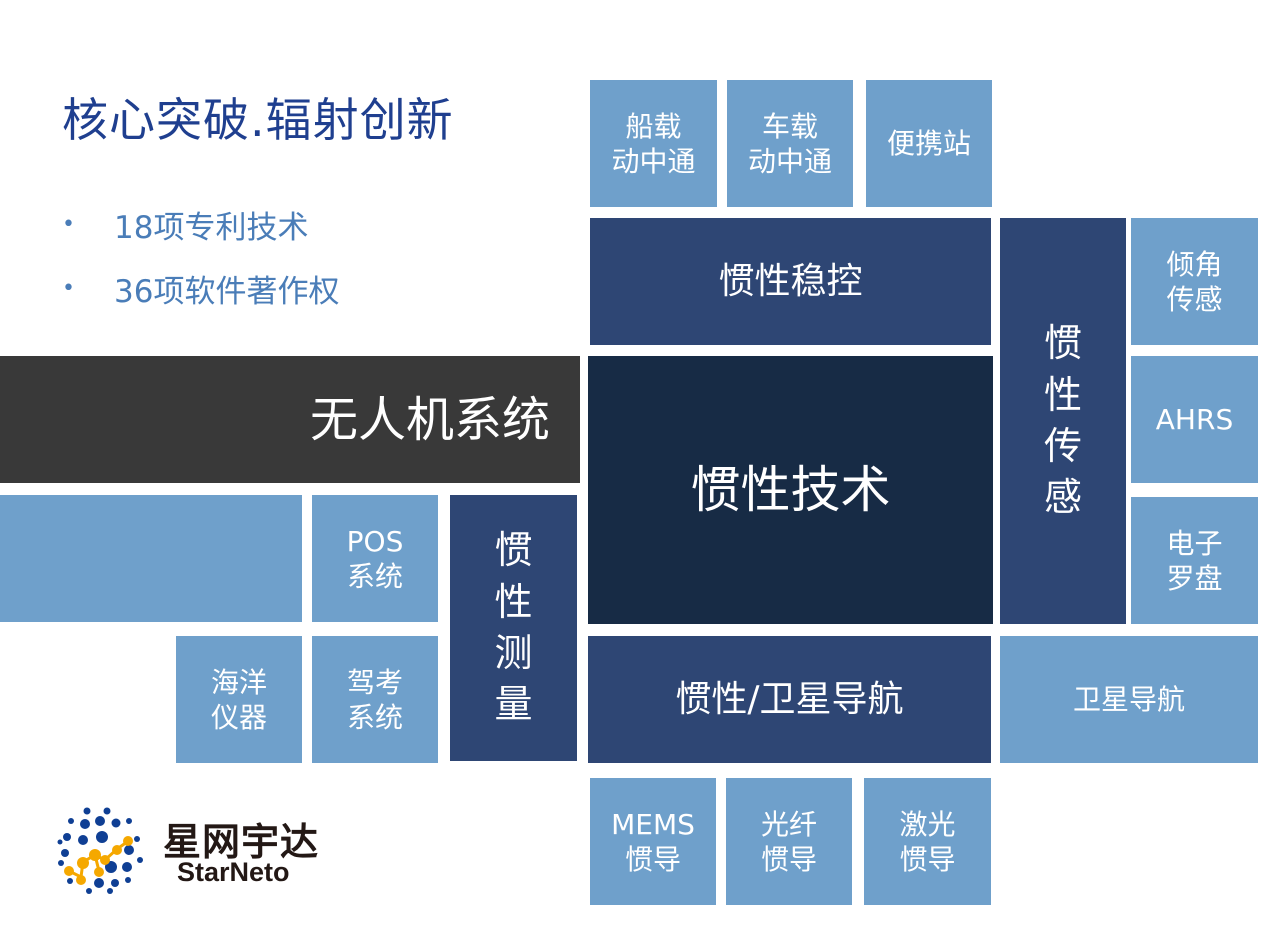 The width and height of the screenshot is (1269, 952). What do you see at coordinates (1063, 421) in the screenshot?
I see `tile-inertial-sensing: 惯 性 传 感` at bounding box center [1063, 421].